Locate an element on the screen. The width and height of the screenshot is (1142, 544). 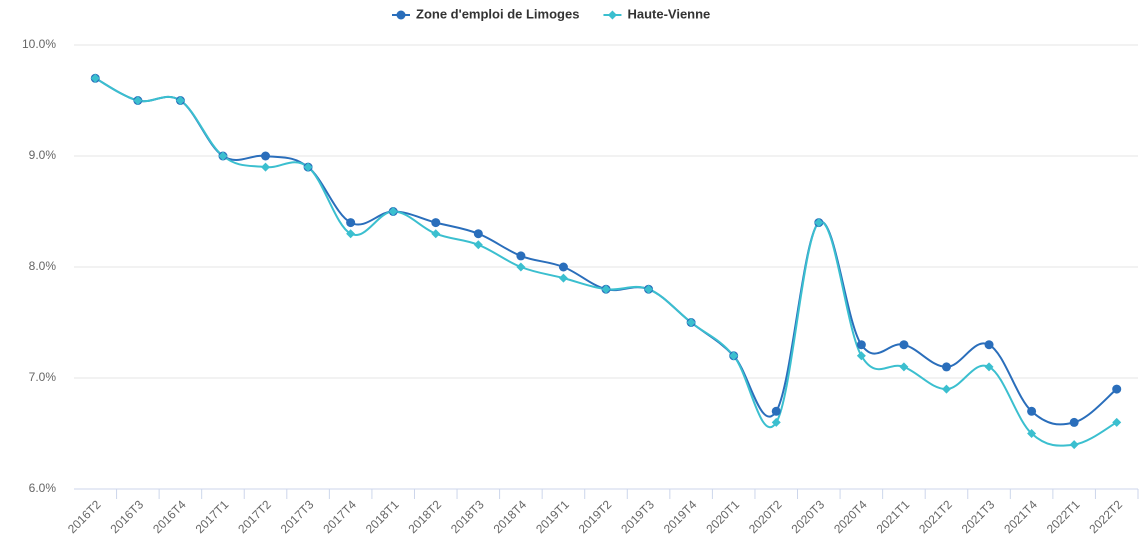
y-tick-label: 6.0% is located at coordinates (43, 488).